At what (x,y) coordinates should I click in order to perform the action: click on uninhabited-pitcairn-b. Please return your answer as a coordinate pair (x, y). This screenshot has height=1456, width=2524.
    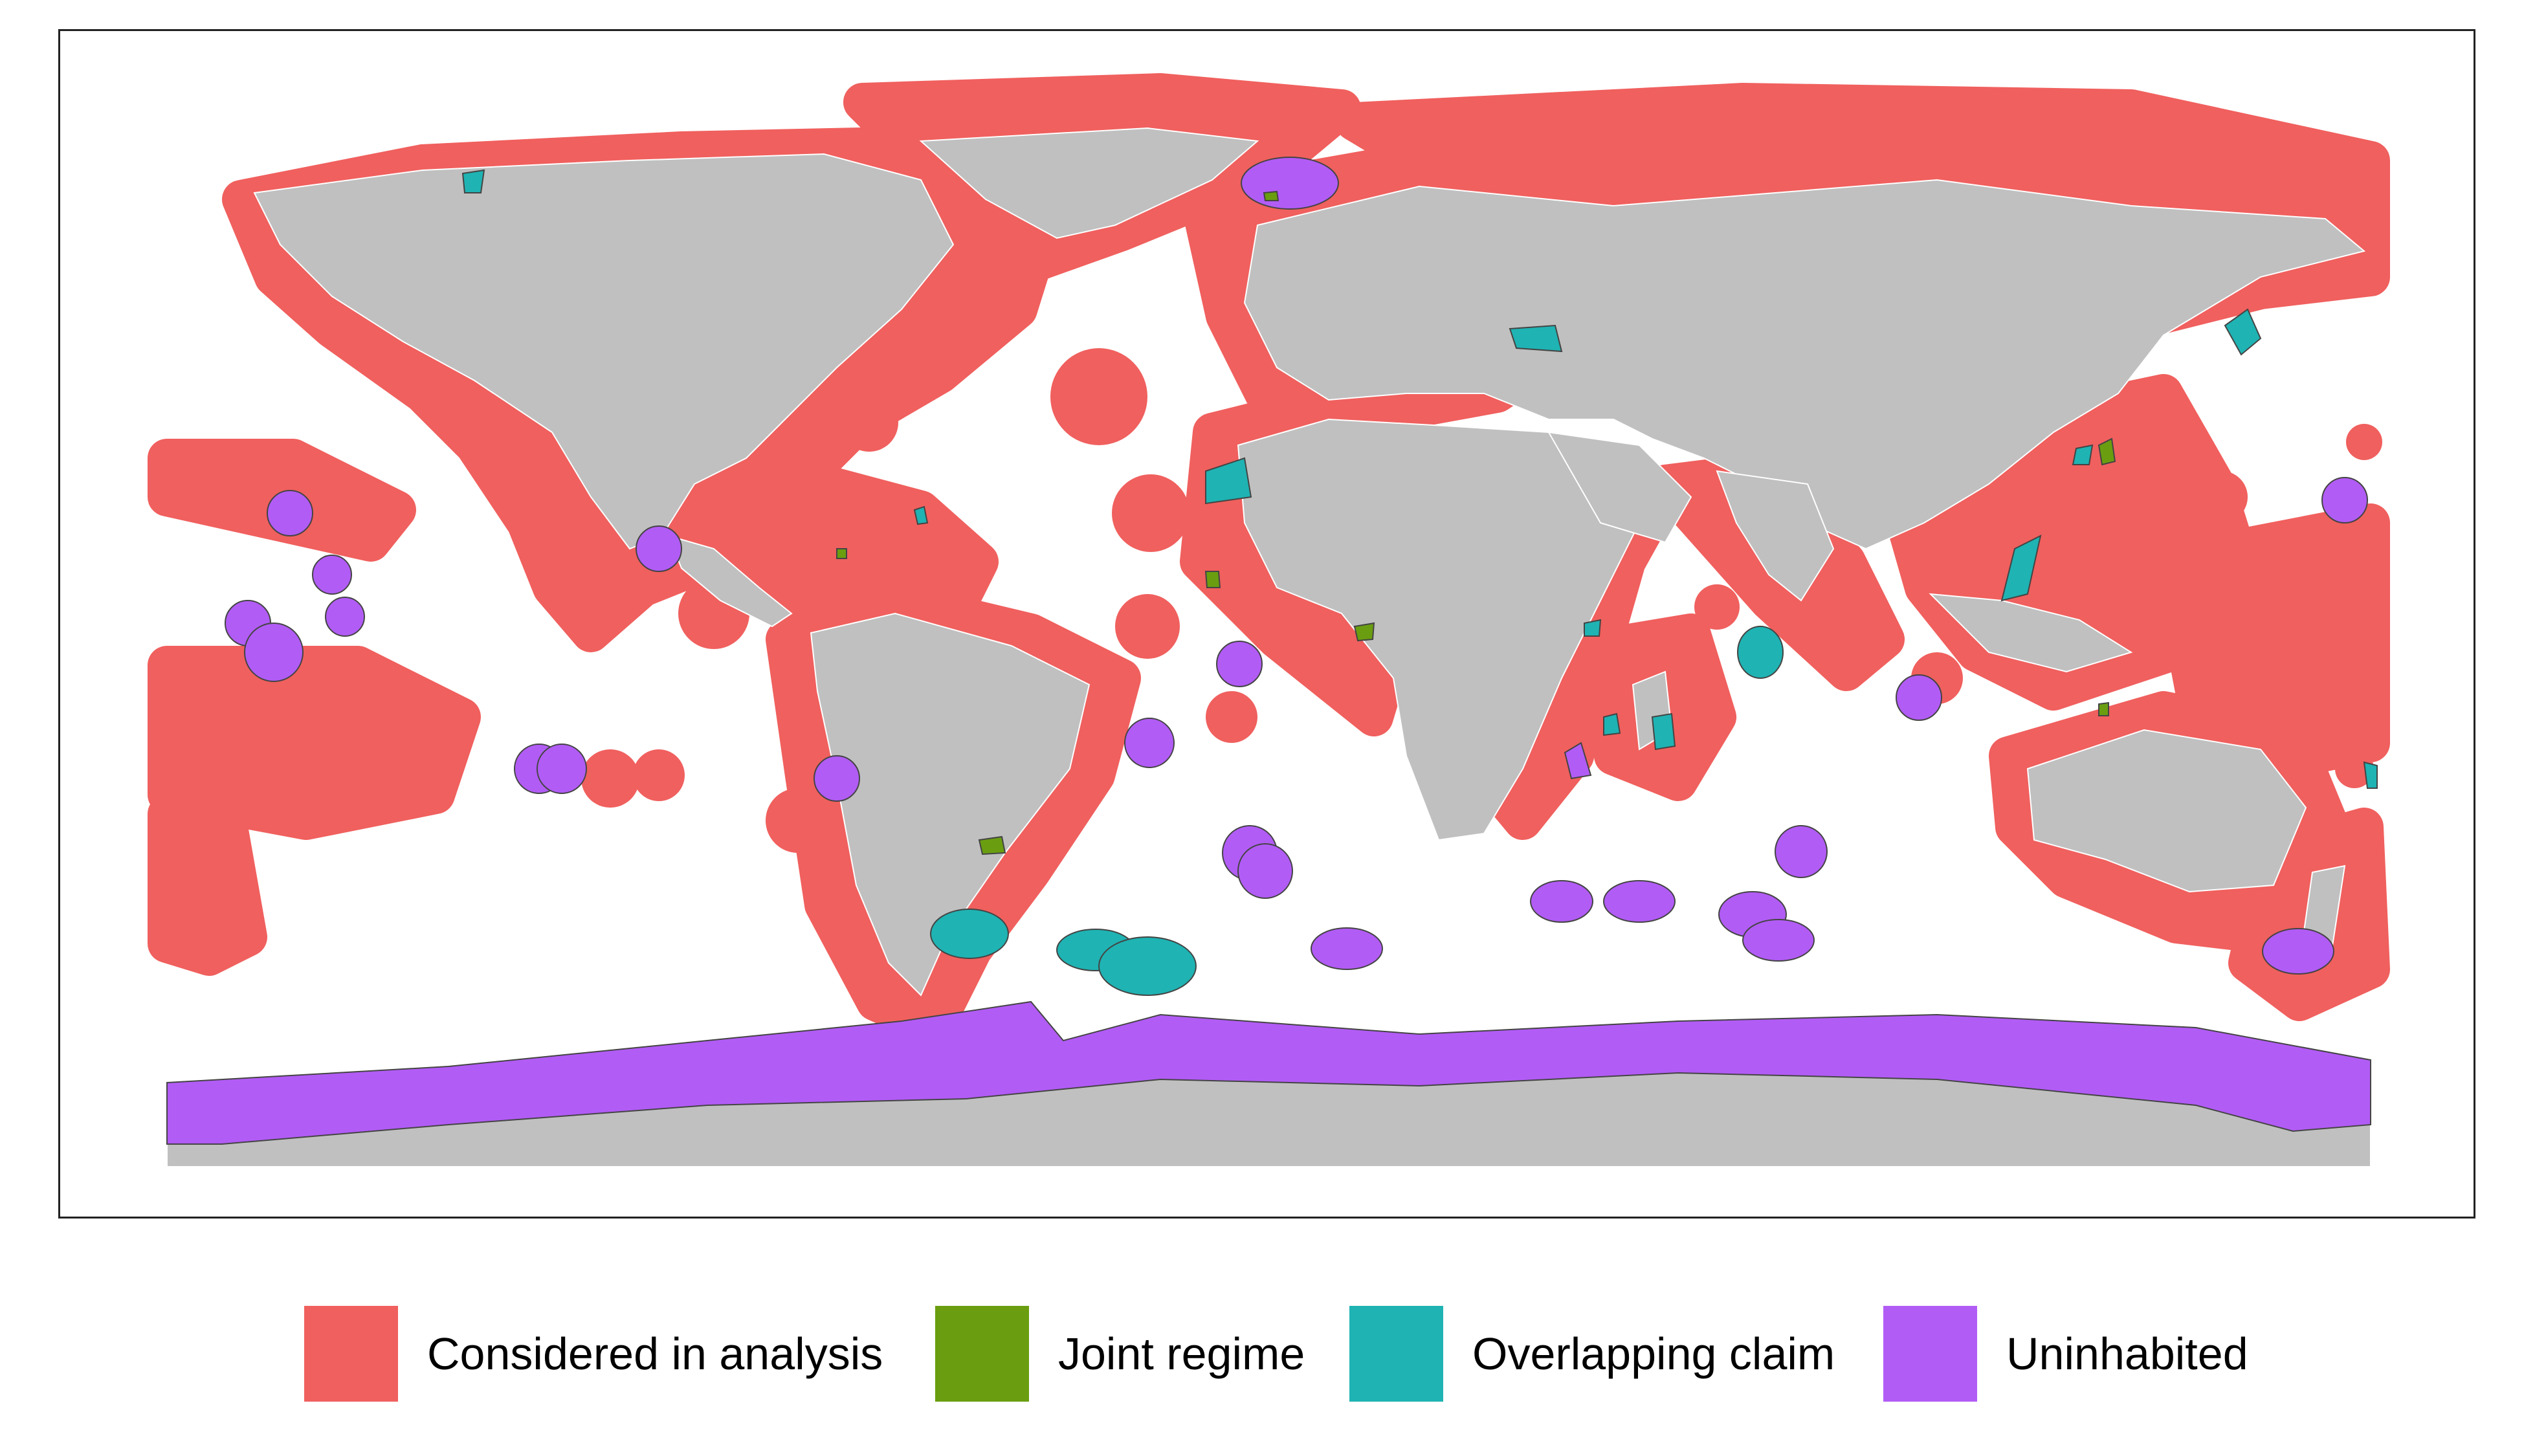
    Looking at the image, I should click on (562, 769).